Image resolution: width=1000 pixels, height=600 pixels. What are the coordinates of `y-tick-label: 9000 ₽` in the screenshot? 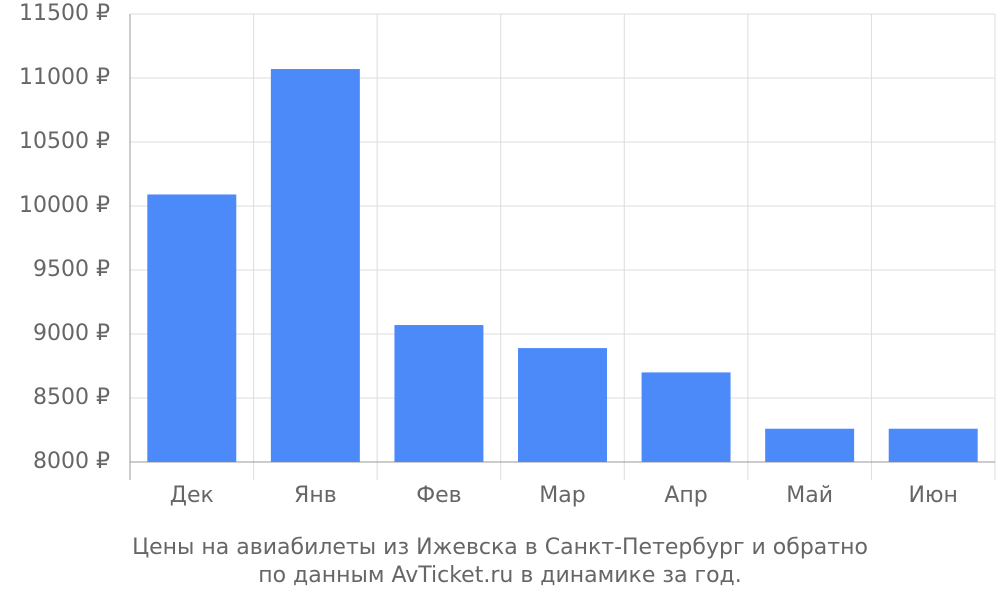 It's located at (71, 333).